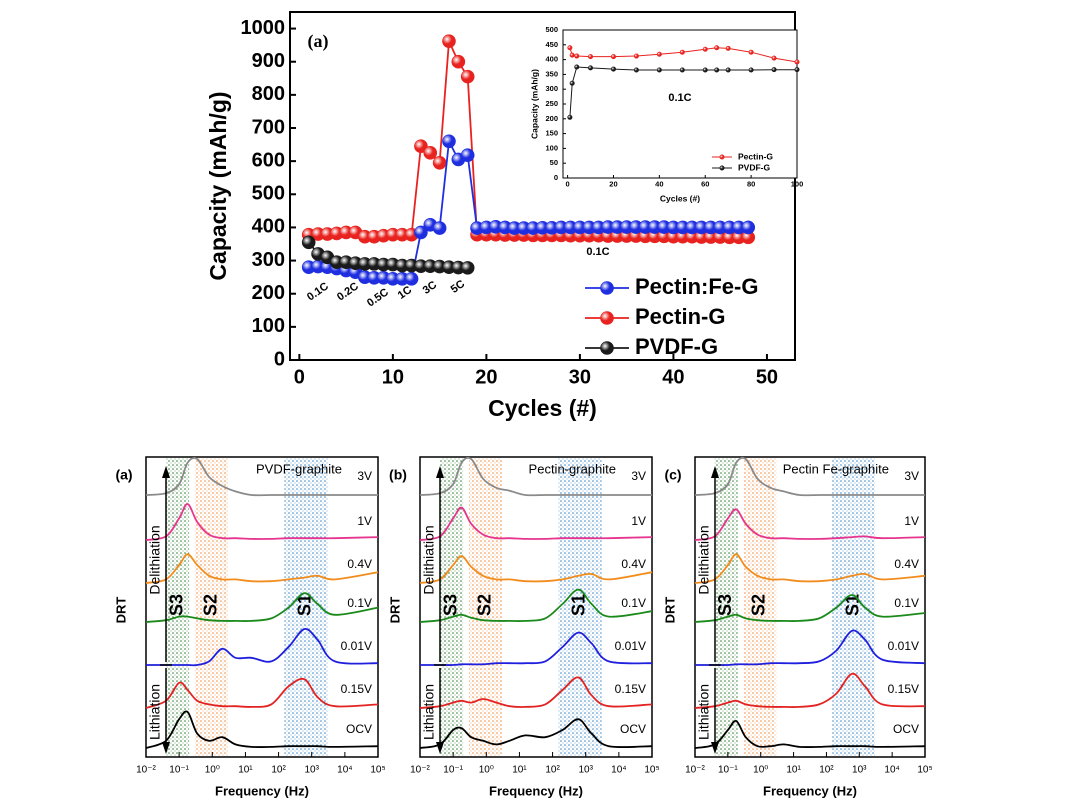 Image resolution: width=1076 pixels, height=807 pixels. What do you see at coordinates (356, 646) in the screenshot?
I see `curve-label: 0.01V` at bounding box center [356, 646].